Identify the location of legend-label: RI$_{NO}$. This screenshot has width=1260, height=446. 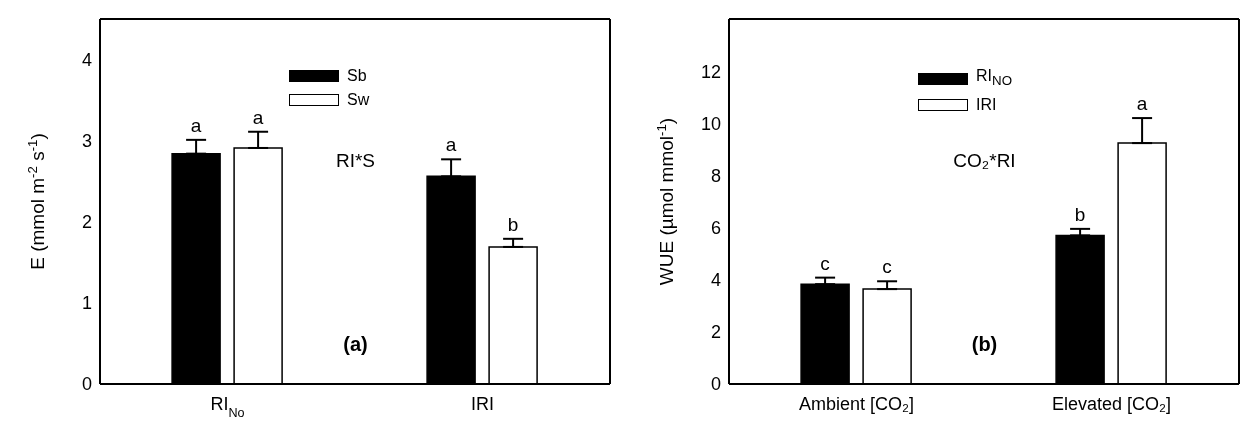
(994, 78).